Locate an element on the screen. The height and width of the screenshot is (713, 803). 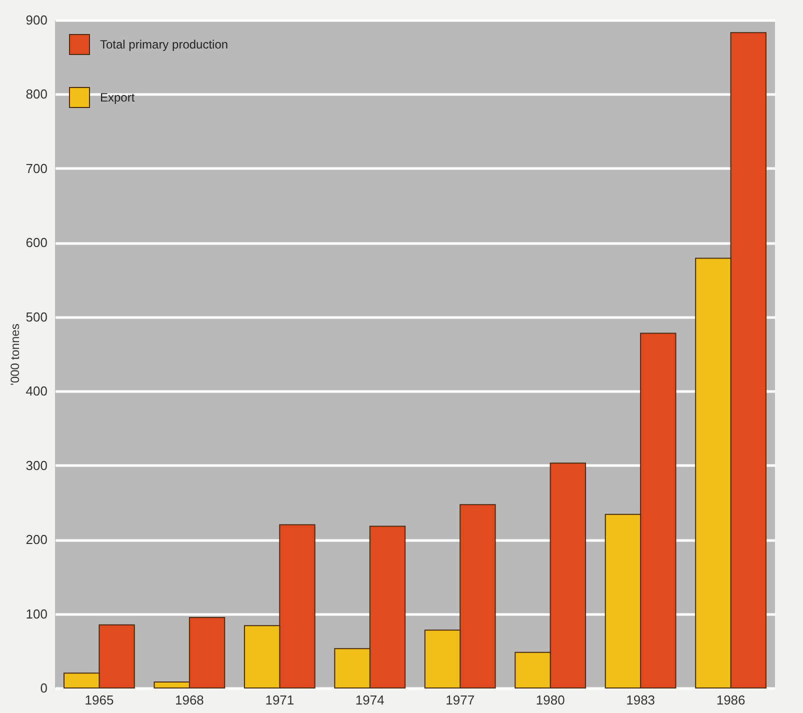
x-tick-label: 1971 is located at coordinates (279, 700).